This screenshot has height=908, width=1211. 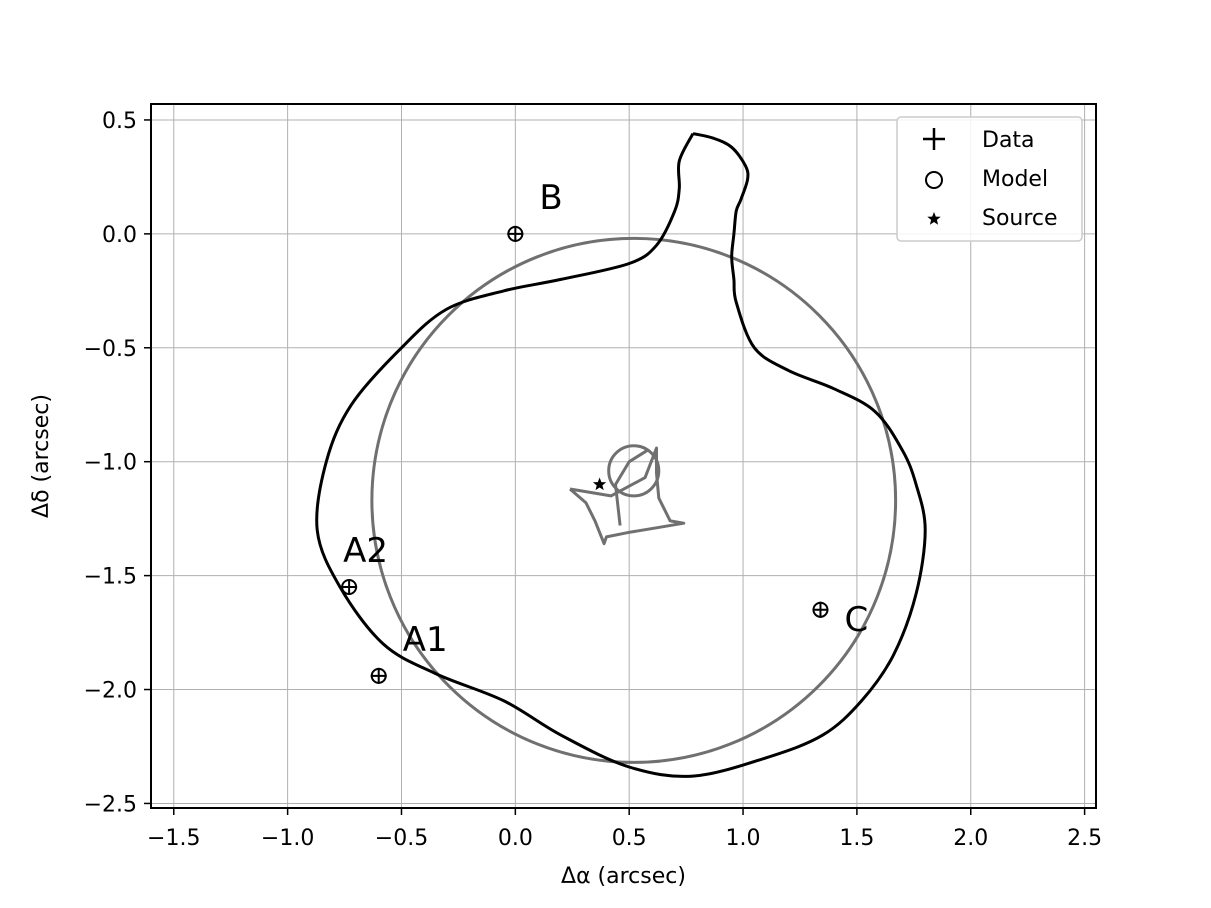 I want to click on y-tick-label: 0.0, so click(x=119, y=235).